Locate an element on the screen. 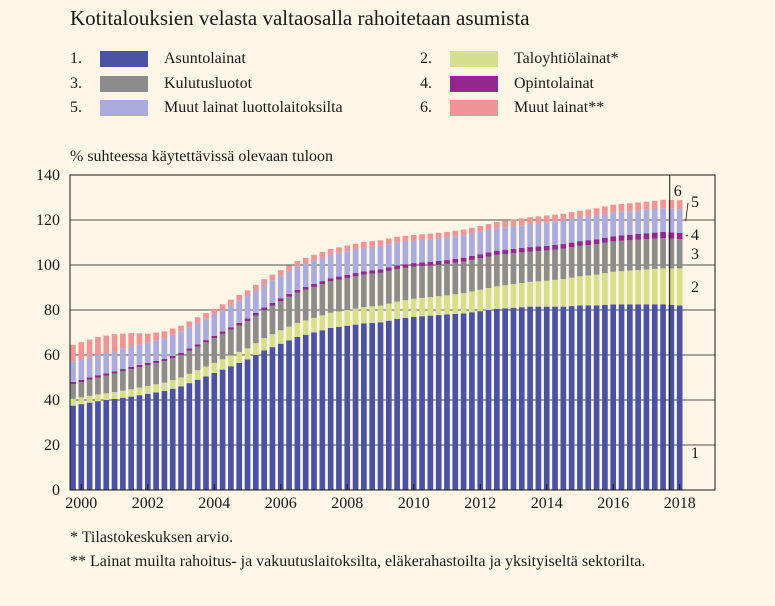 The height and width of the screenshot is (606, 775). legend-label: Opintolainat is located at coordinates (554, 83).